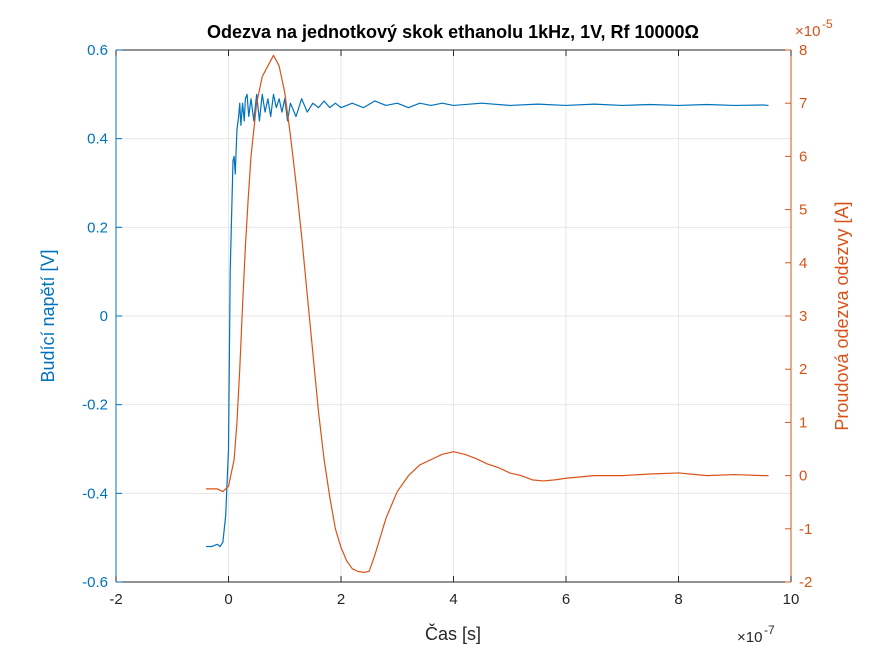 This screenshot has height=656, width=875. What do you see at coordinates (769, 630) in the screenshot?
I see `x-exponent-power: -7` at bounding box center [769, 630].